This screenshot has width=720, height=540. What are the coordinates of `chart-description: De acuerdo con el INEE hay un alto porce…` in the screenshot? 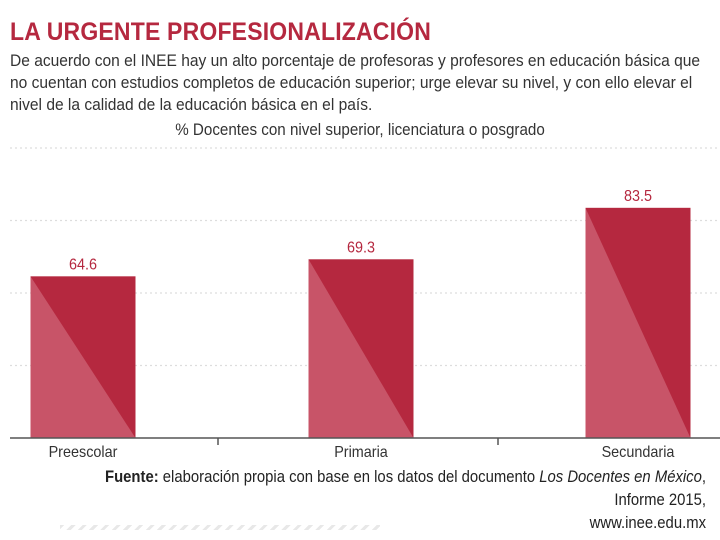 It's located at (355, 82).